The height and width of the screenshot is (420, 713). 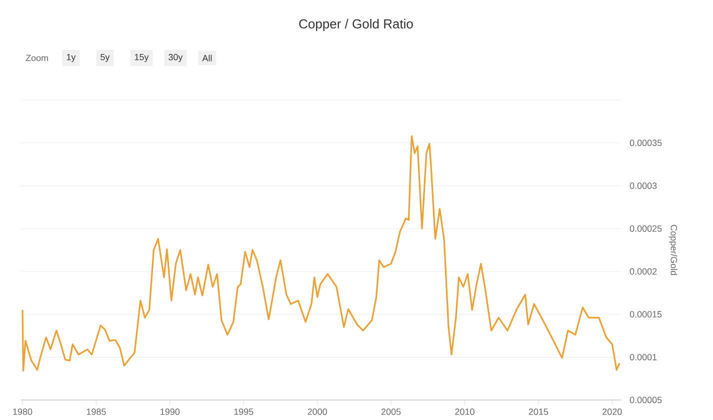 What do you see at coordinates (646, 314) in the screenshot?
I see `y-tick-label: 0.00015` at bounding box center [646, 314].